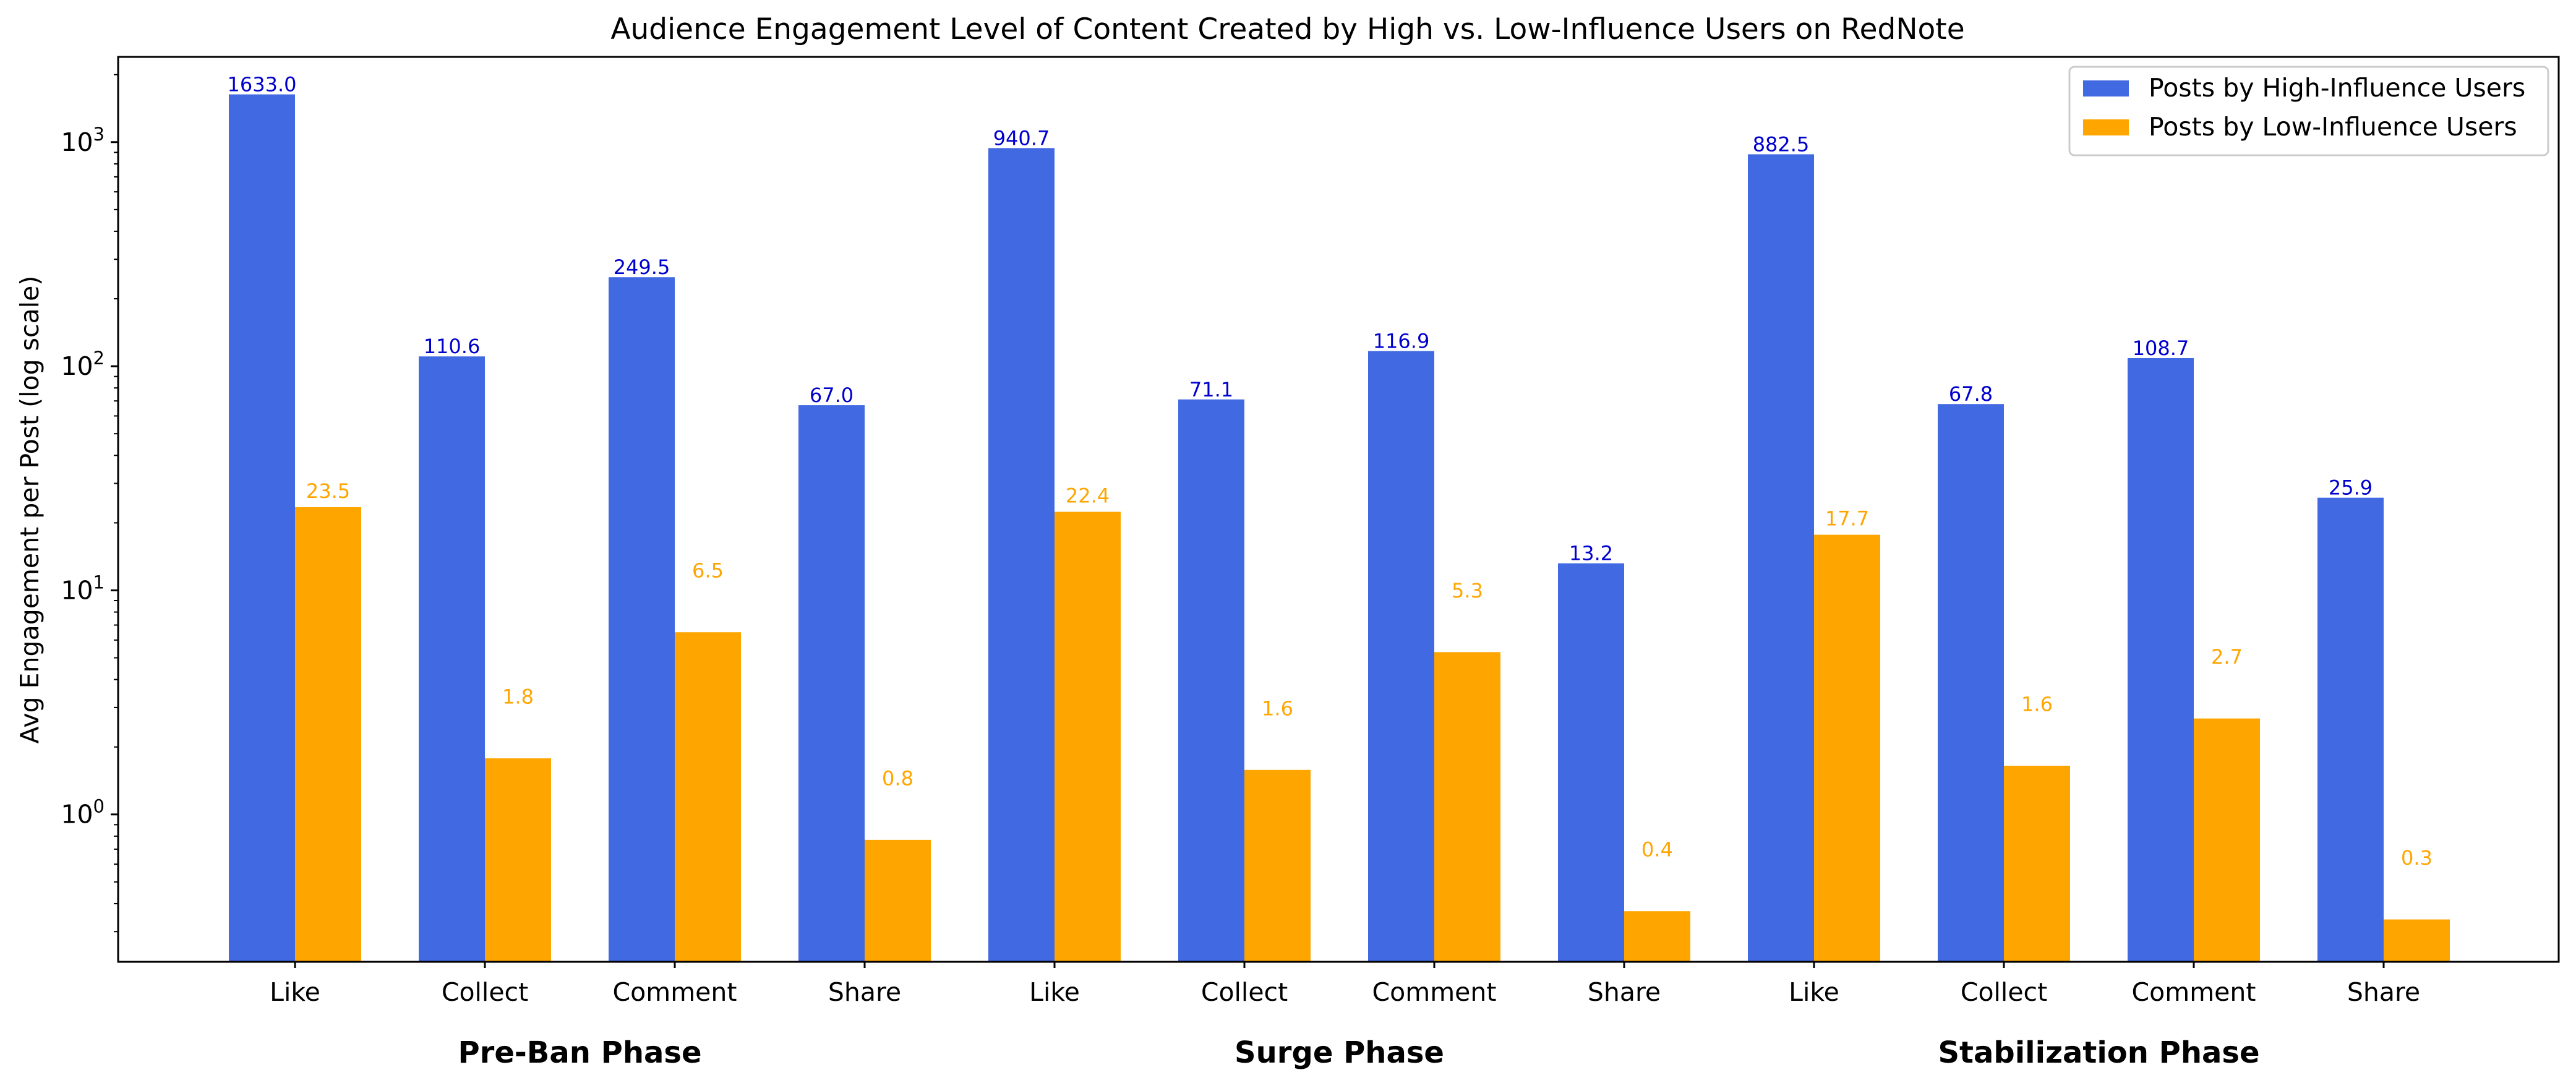  I want to click on data-label-high-influence: 940.7, so click(1021, 138).